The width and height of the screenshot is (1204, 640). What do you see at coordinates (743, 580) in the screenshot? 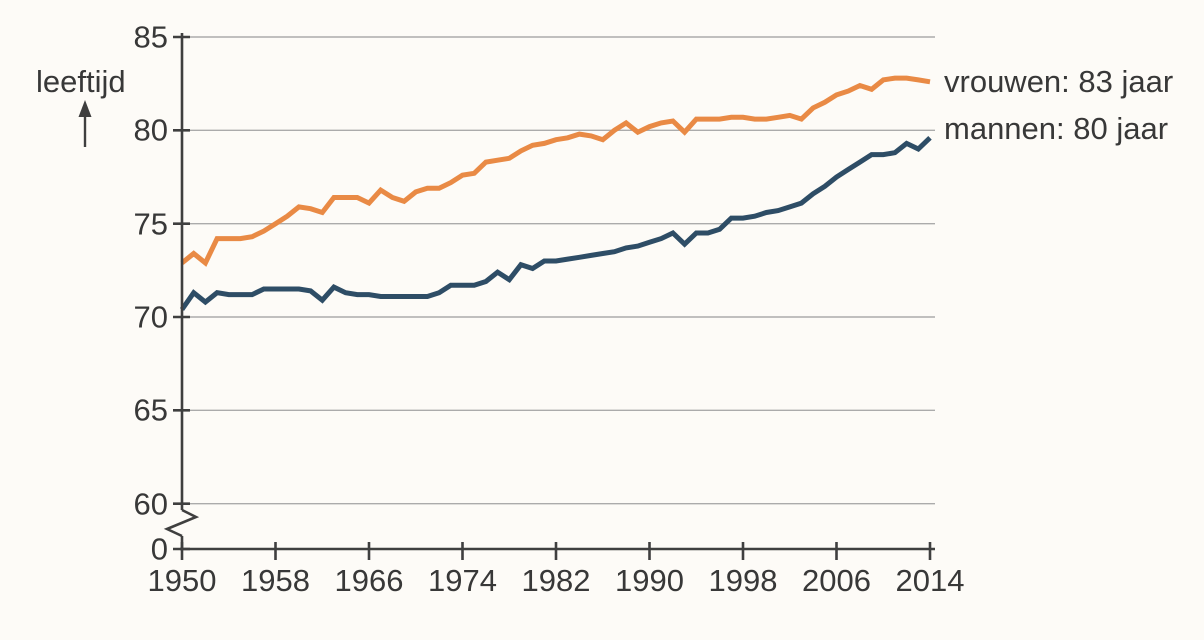
I see `x-tick-label: 1998` at bounding box center [743, 580].